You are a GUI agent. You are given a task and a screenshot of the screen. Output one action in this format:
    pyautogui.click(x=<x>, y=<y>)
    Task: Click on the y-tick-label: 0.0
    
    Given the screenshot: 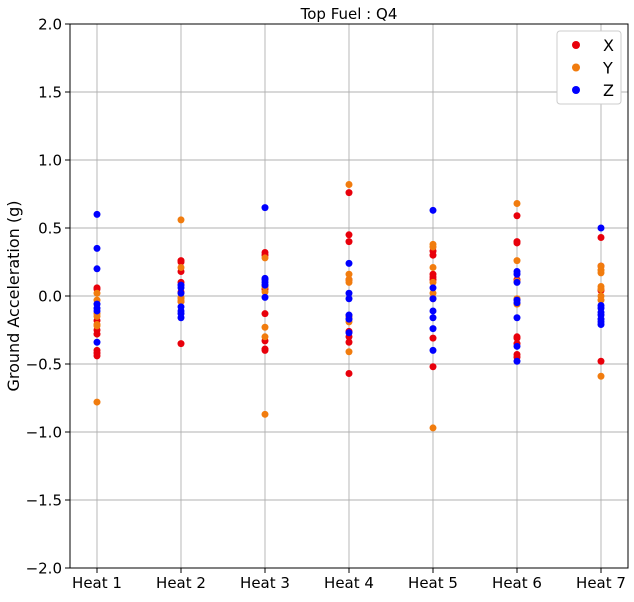 What is the action you would take?
    pyautogui.click(x=50, y=297)
    